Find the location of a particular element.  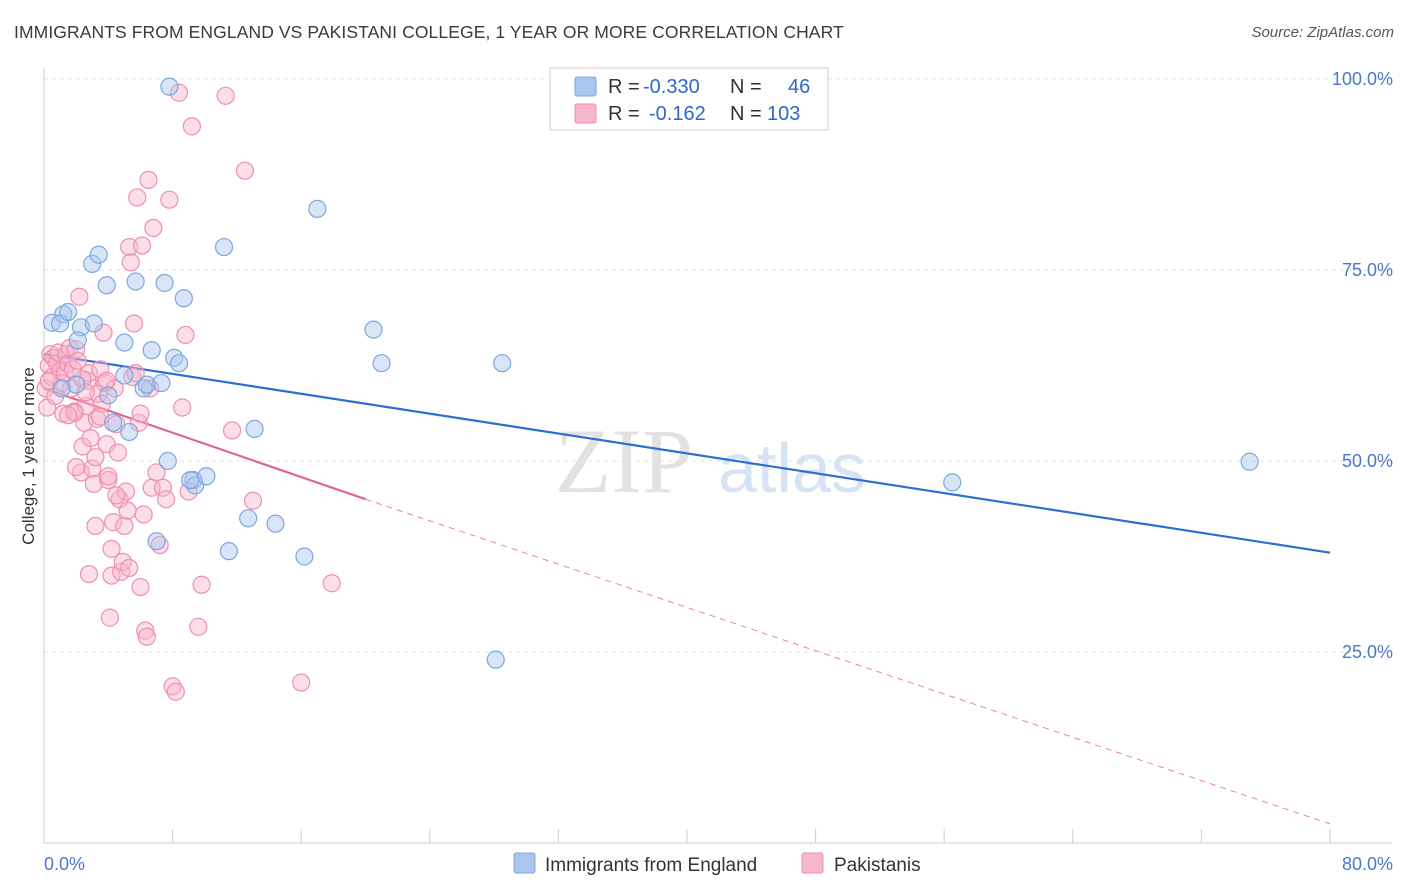

bottom-legend-label-england: Immigrants from England is located at coordinates (651, 865).